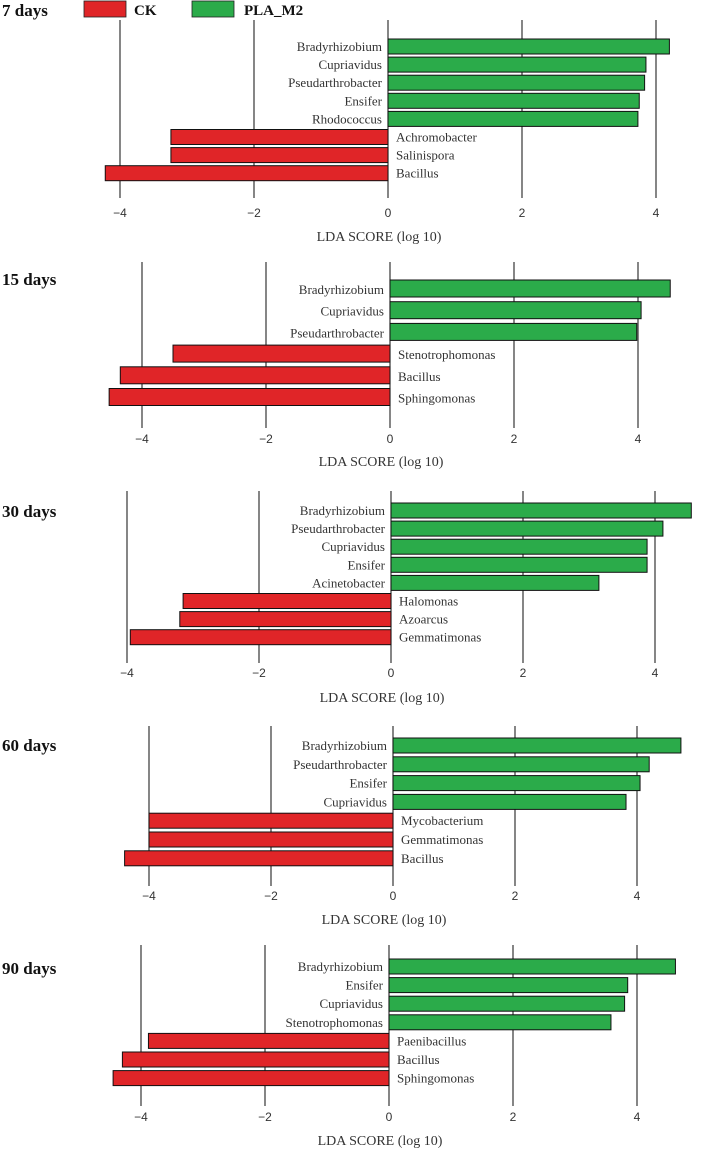 This screenshot has height=1153, width=720. Describe the element at coordinates (349, 582) in the screenshot. I see `taxon-label: Acinetobacter` at that location.